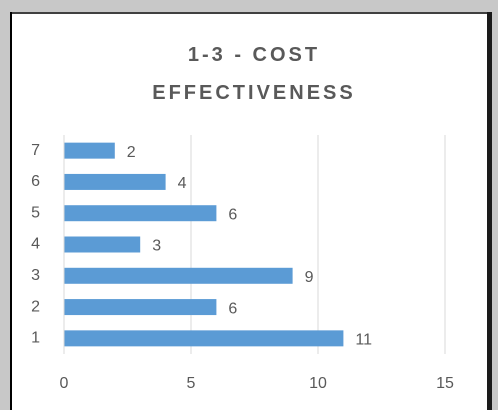 The image size is (498, 410). Describe the element at coordinates (35, 150) in the screenshot. I see `y-tick-label: 7` at that location.